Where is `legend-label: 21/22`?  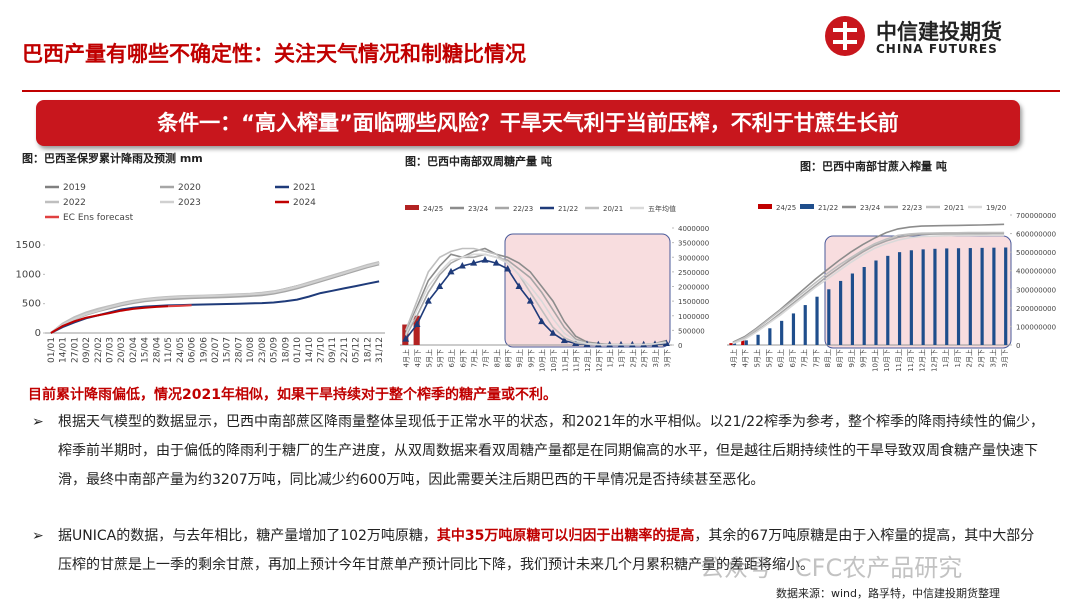 legend-label: 21/22 is located at coordinates (568, 209).